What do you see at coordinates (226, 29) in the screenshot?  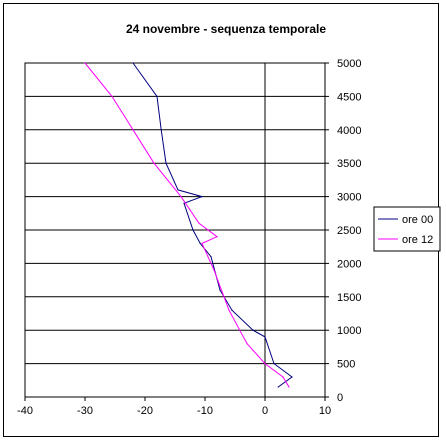 I see `chart-title: 24 novembre - sequenza temporale` at bounding box center [226, 29].